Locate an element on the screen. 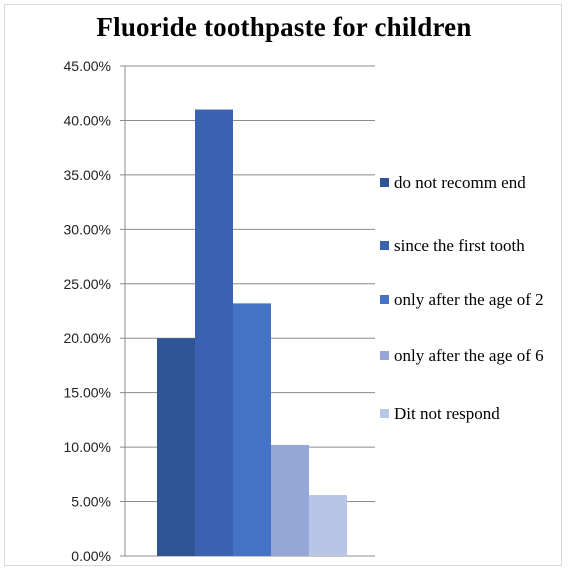  y-tick-label: 0.00% is located at coordinates (91, 556).